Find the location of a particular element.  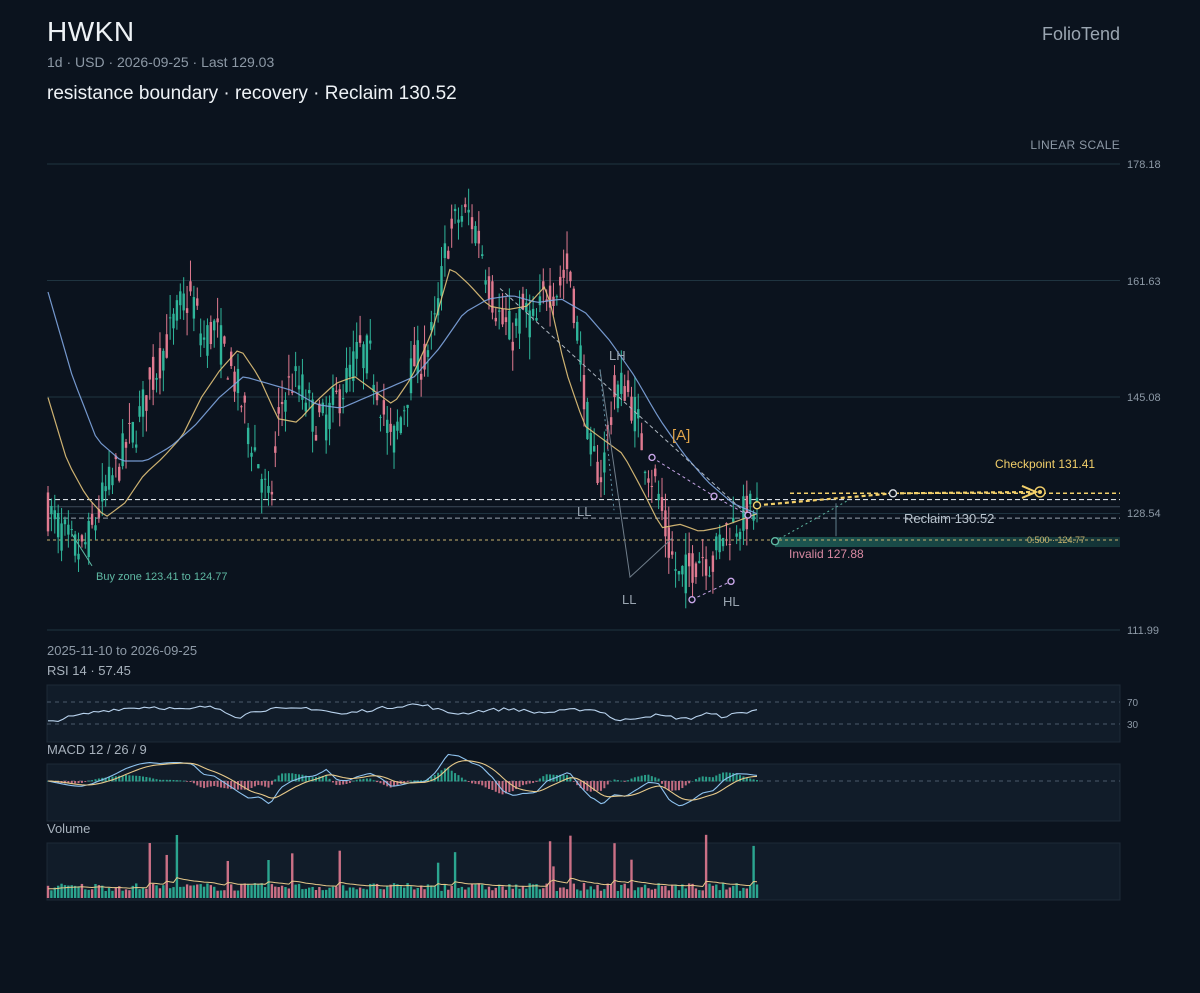

rsi-line is located at coordinates (403, 712).